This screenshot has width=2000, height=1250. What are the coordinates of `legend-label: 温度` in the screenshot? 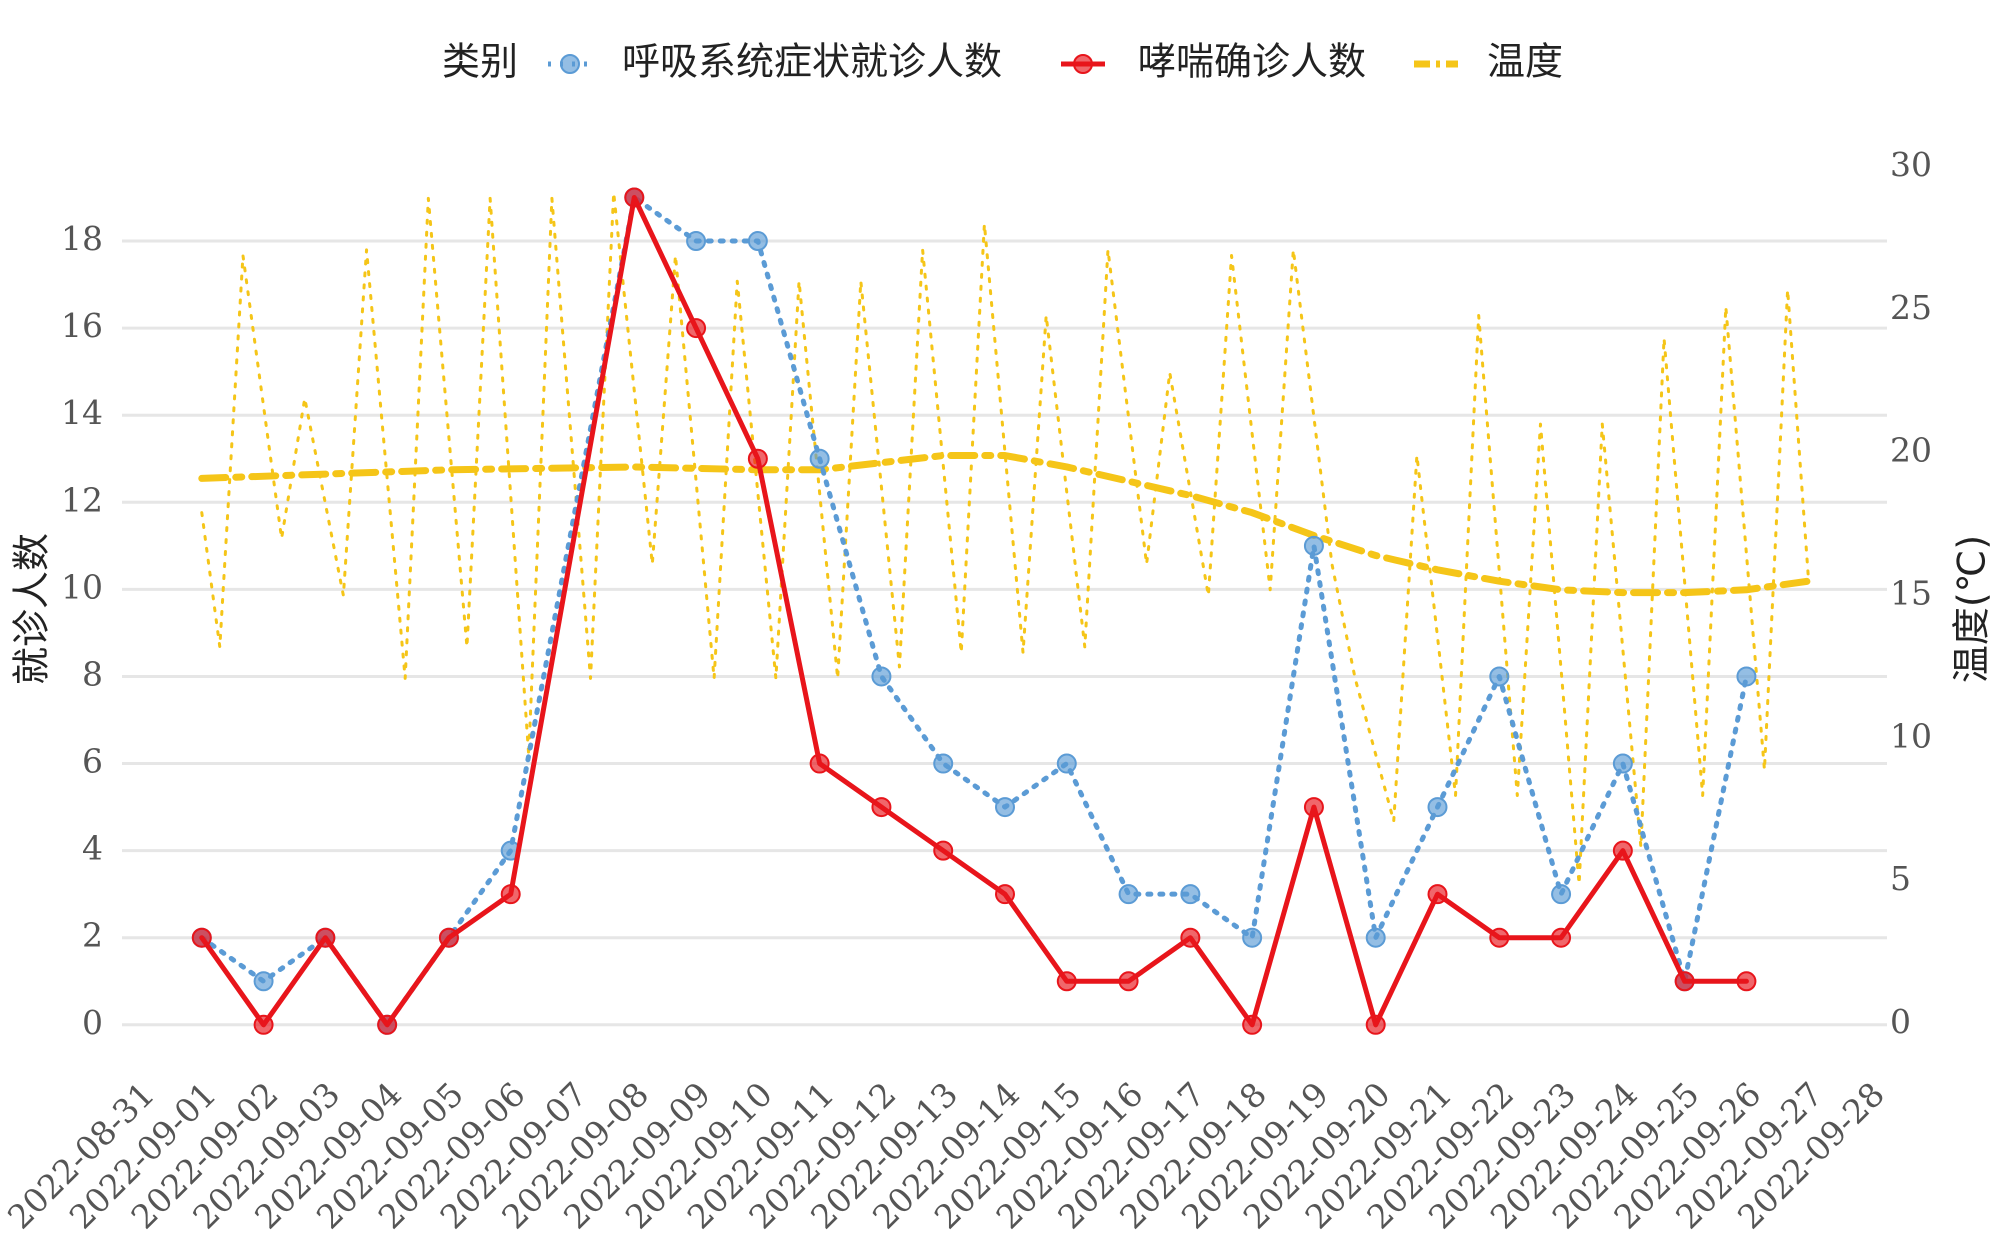 It's located at (1525, 62).